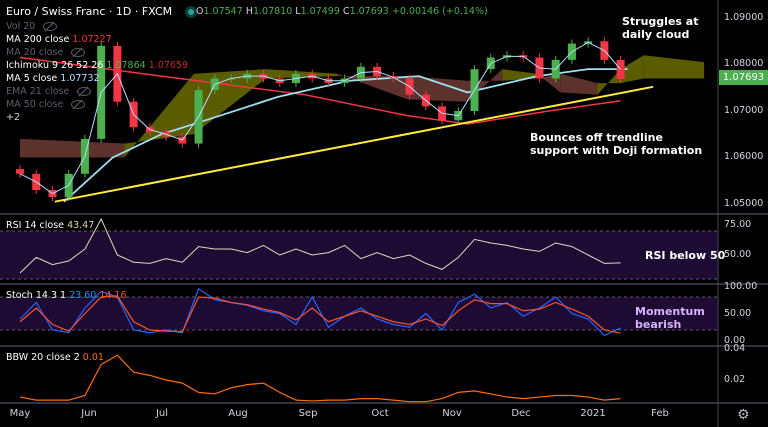  Describe the element at coordinates (20, 413) in the screenshot. I see `time-tick: May` at that location.